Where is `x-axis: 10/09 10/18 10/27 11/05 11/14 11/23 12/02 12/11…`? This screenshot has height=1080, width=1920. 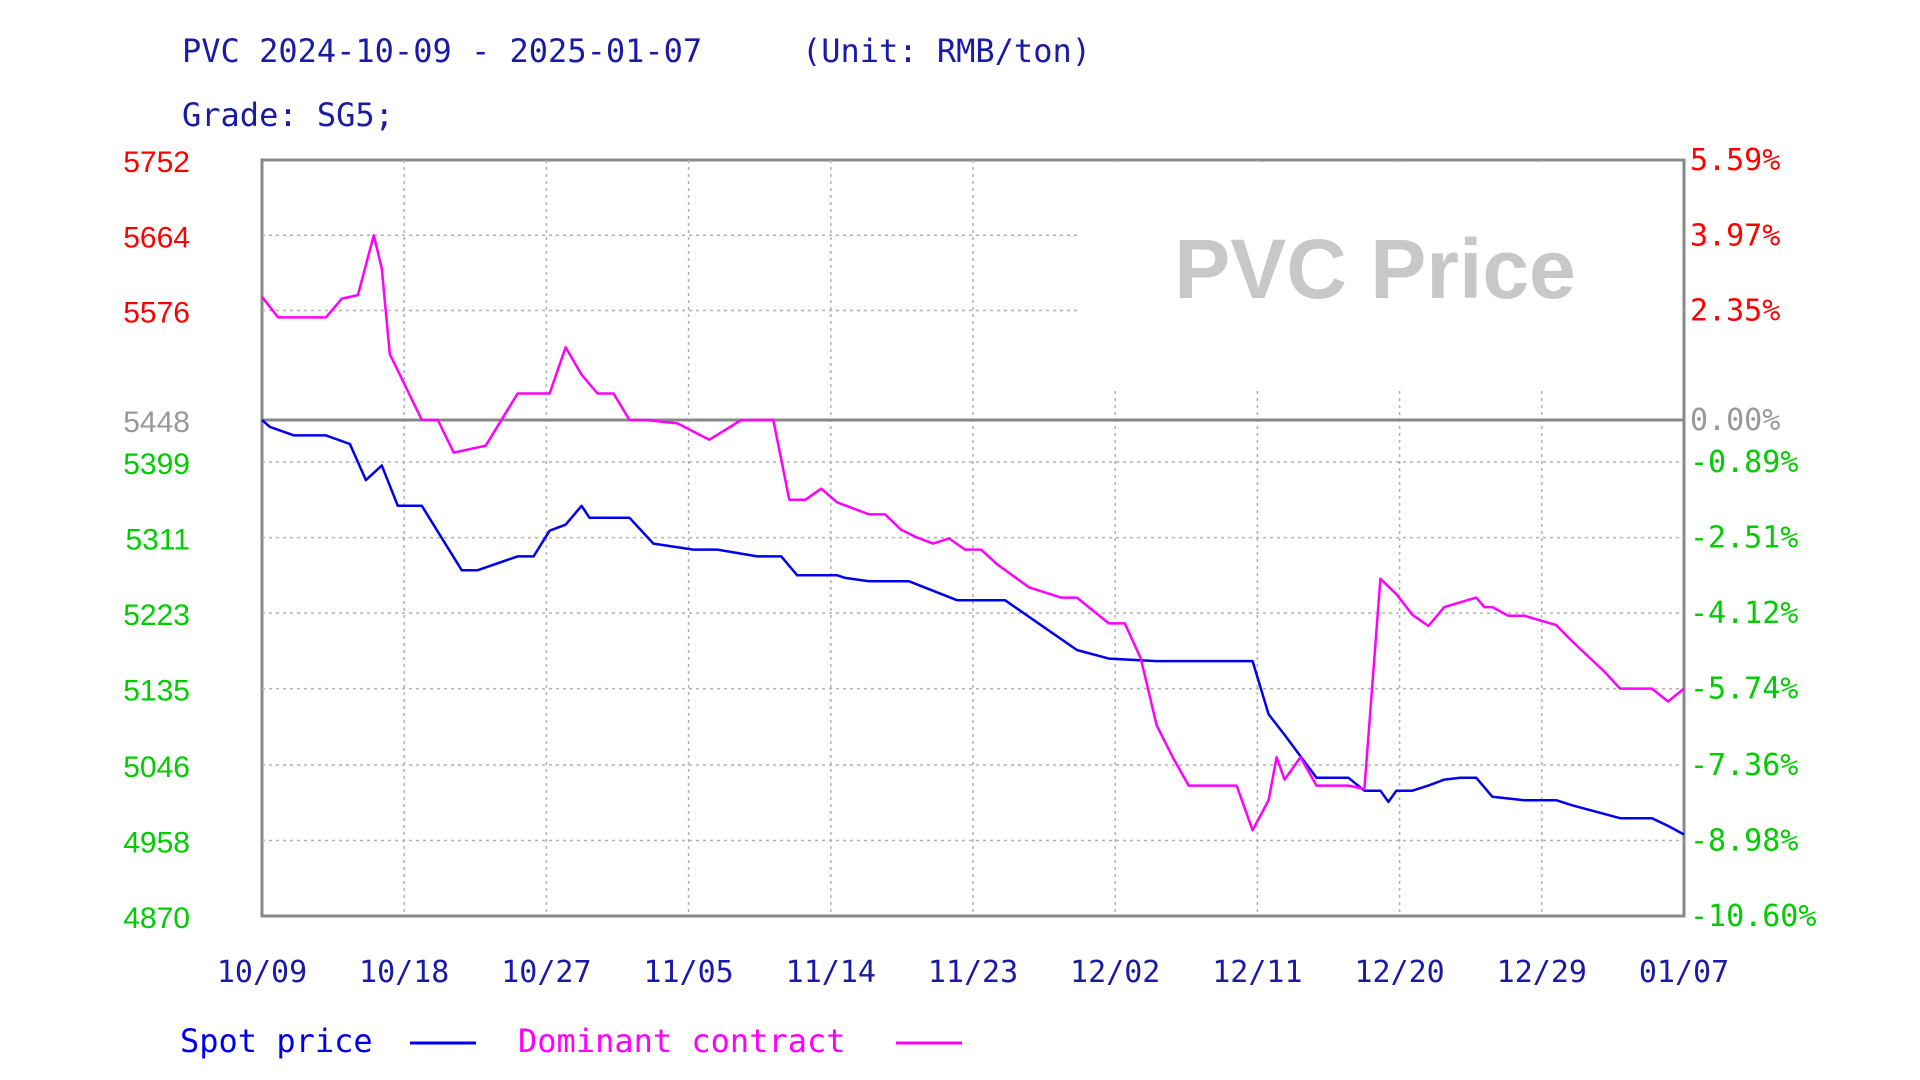
x-axis: 10/09 10/18 10/27 11/05 11/14 11/23 12/02 12/11… is located at coordinates (973, 972).